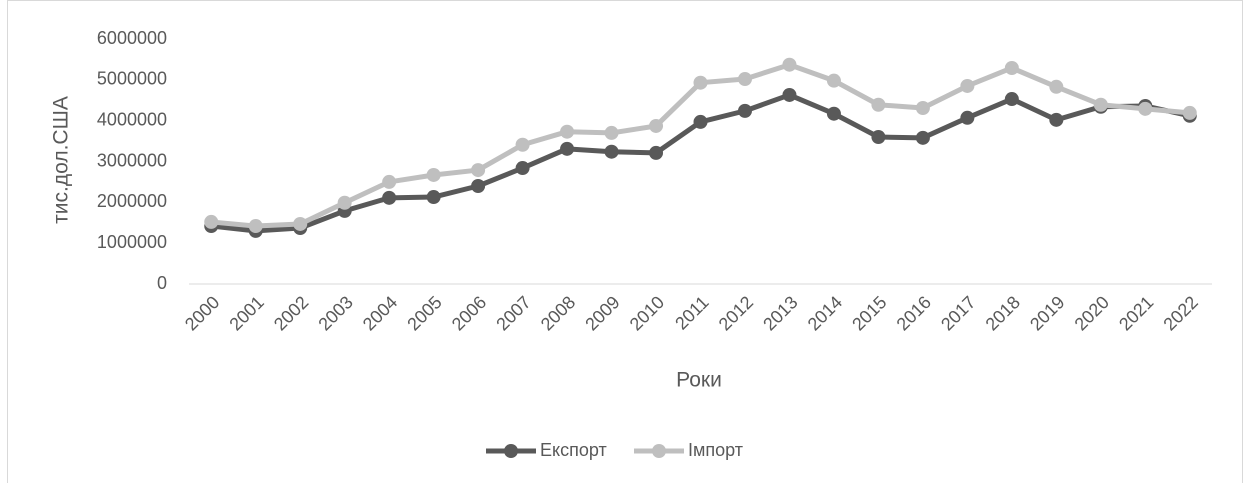  I want to click on y-tick-label: 4000000, so click(132, 119).